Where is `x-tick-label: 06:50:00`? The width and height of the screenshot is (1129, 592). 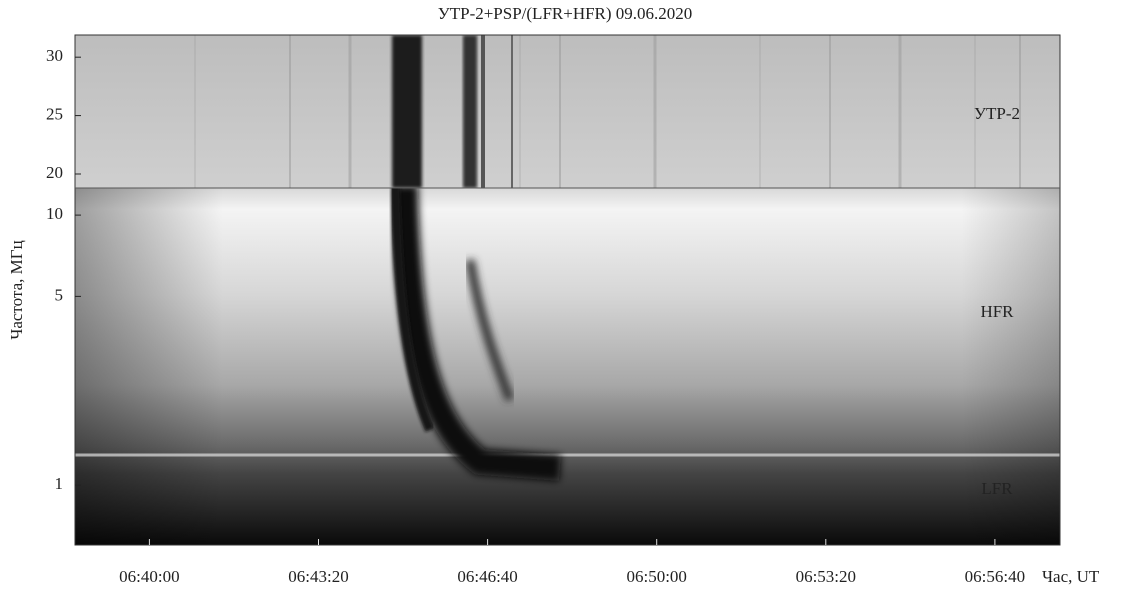 x-tick-label: 06:50:00 is located at coordinates (656, 576).